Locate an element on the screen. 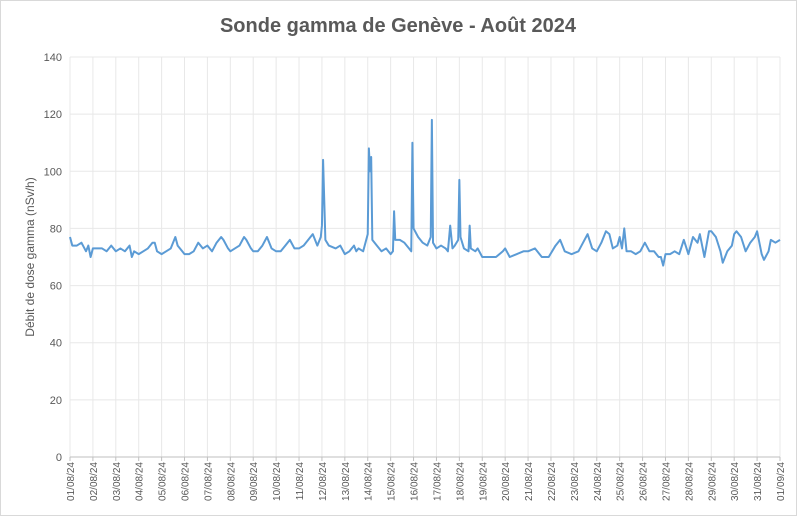 The height and width of the screenshot is (516, 797). x-tick-label: 02/08/24 is located at coordinates (94, 481).